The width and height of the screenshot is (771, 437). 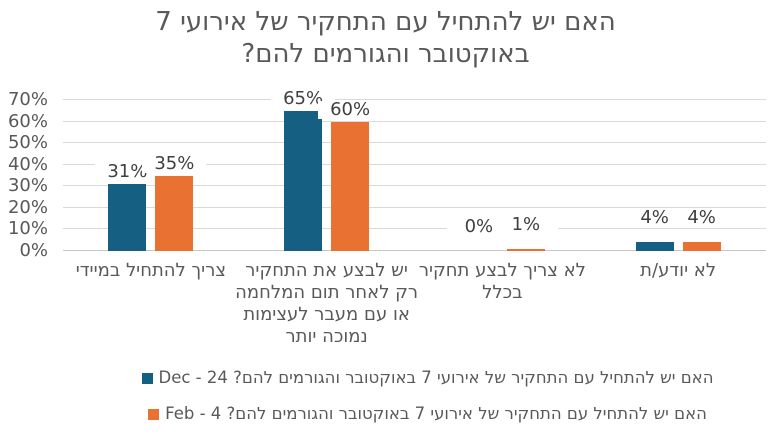 I want to click on y-tick-label: 30%, so click(x=27, y=186).